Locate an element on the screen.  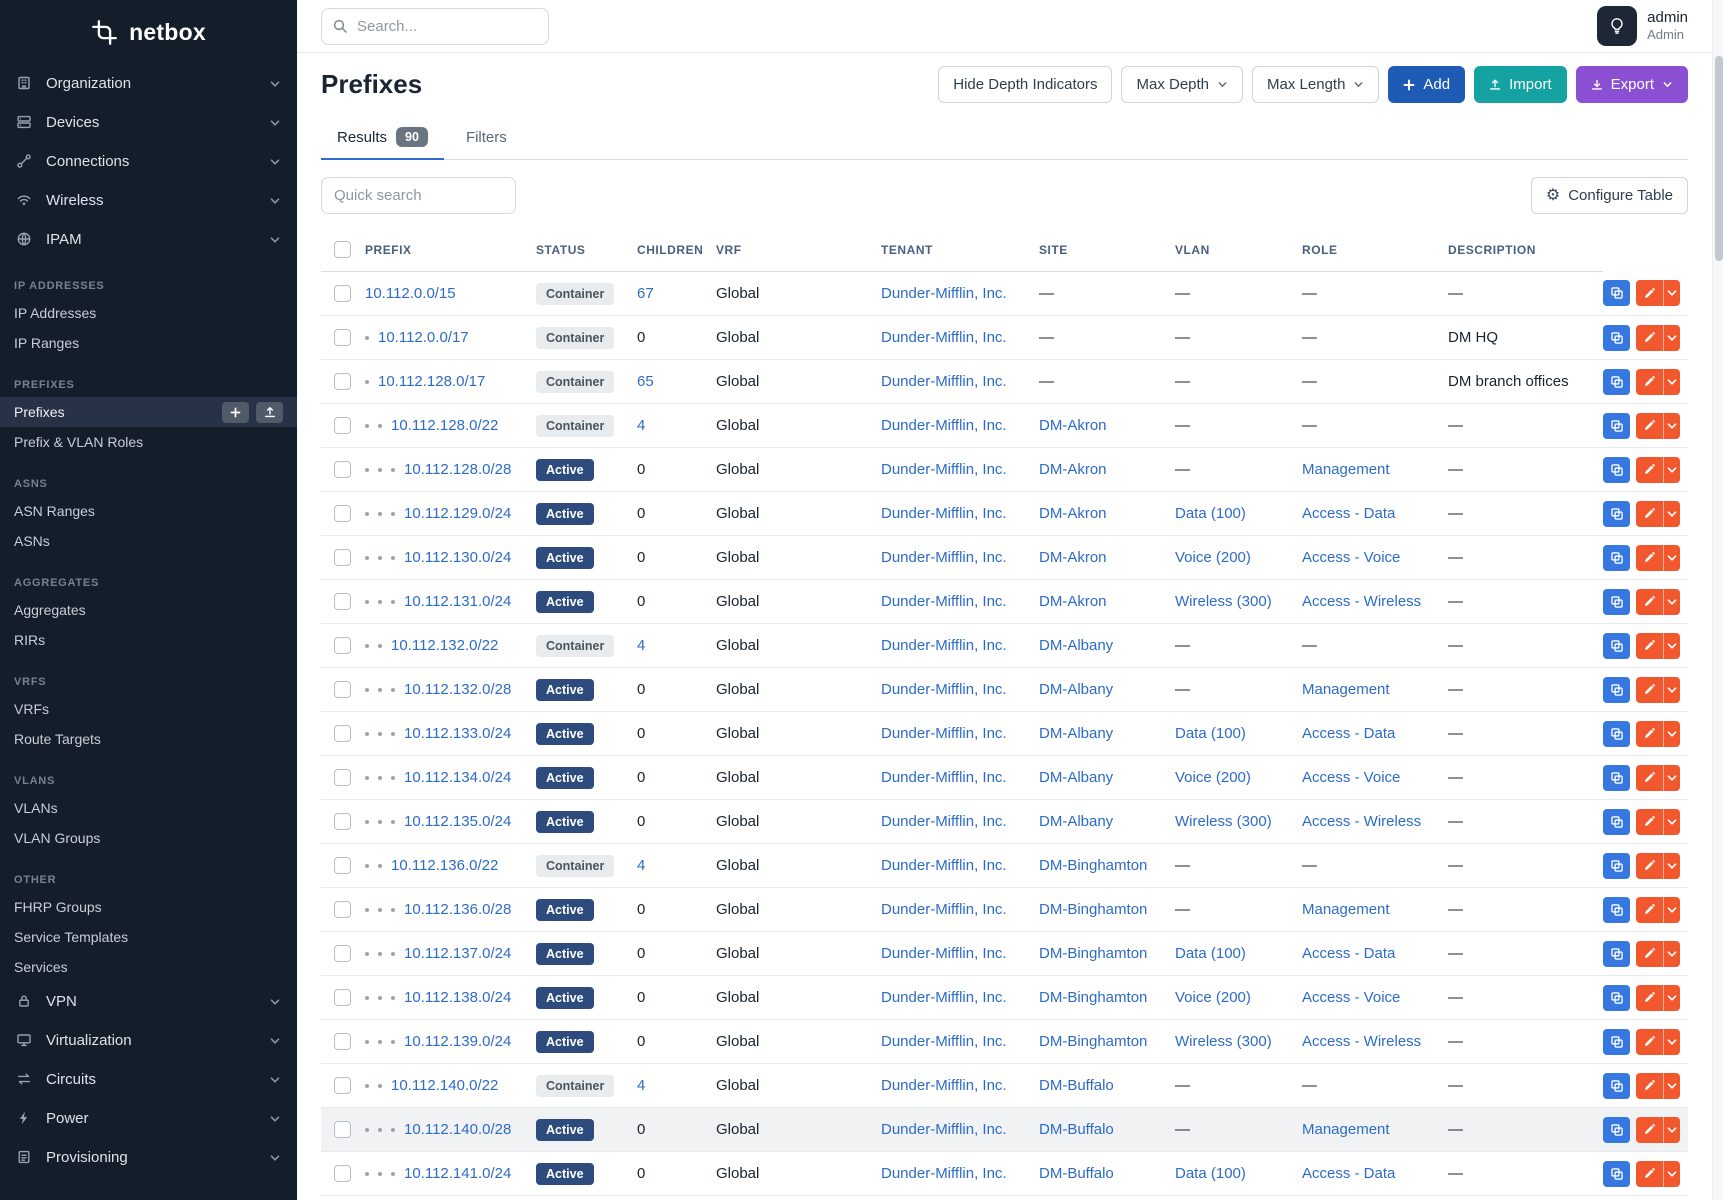
sidebar-item-service-templates: Service Templates is located at coordinates (148, 937).